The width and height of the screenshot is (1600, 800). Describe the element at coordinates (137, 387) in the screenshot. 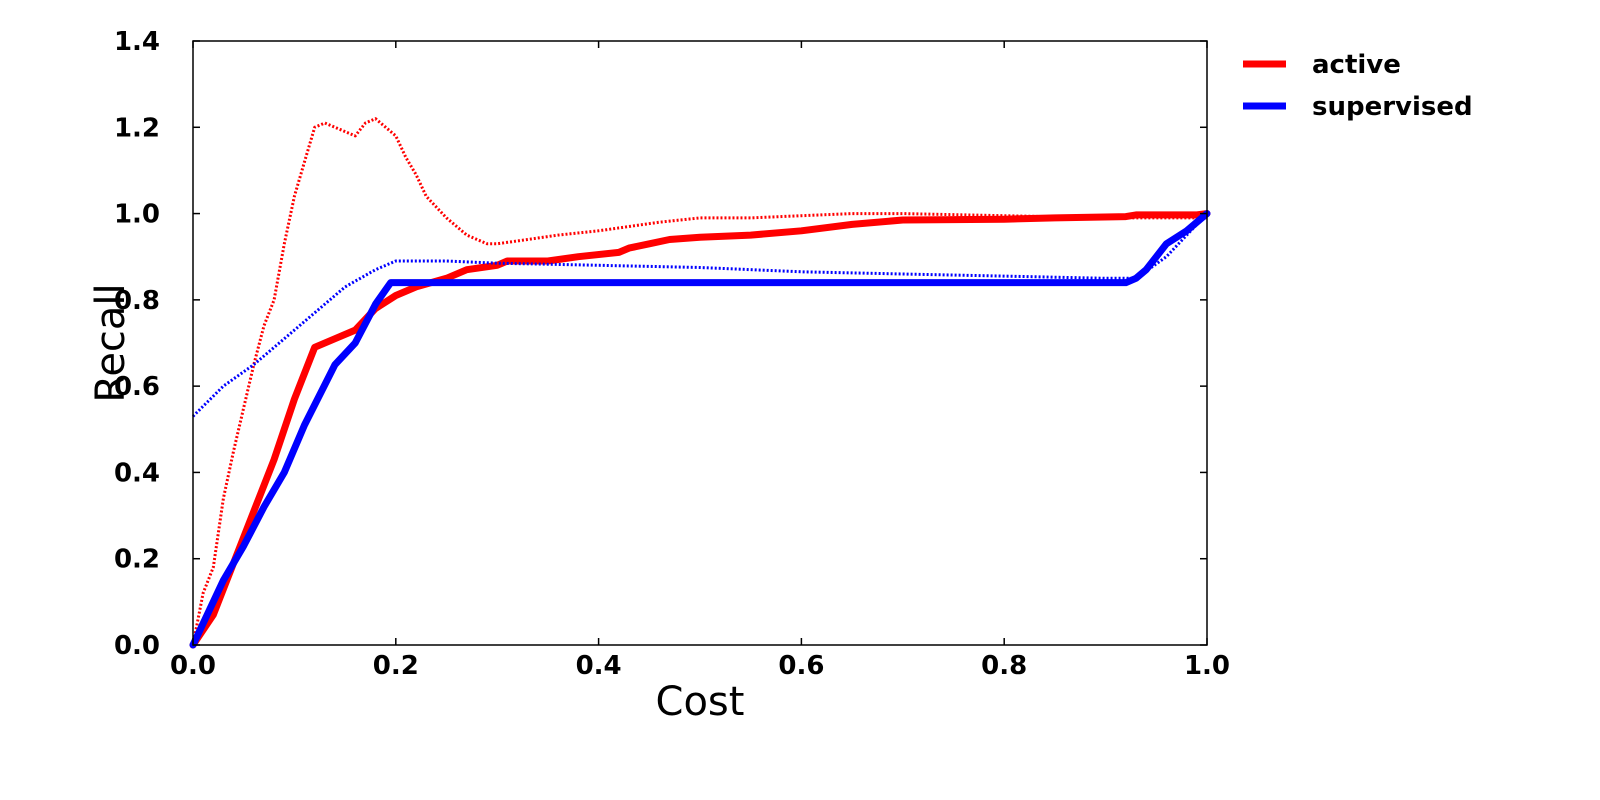

I see `y-tick-label: 0.6` at that location.